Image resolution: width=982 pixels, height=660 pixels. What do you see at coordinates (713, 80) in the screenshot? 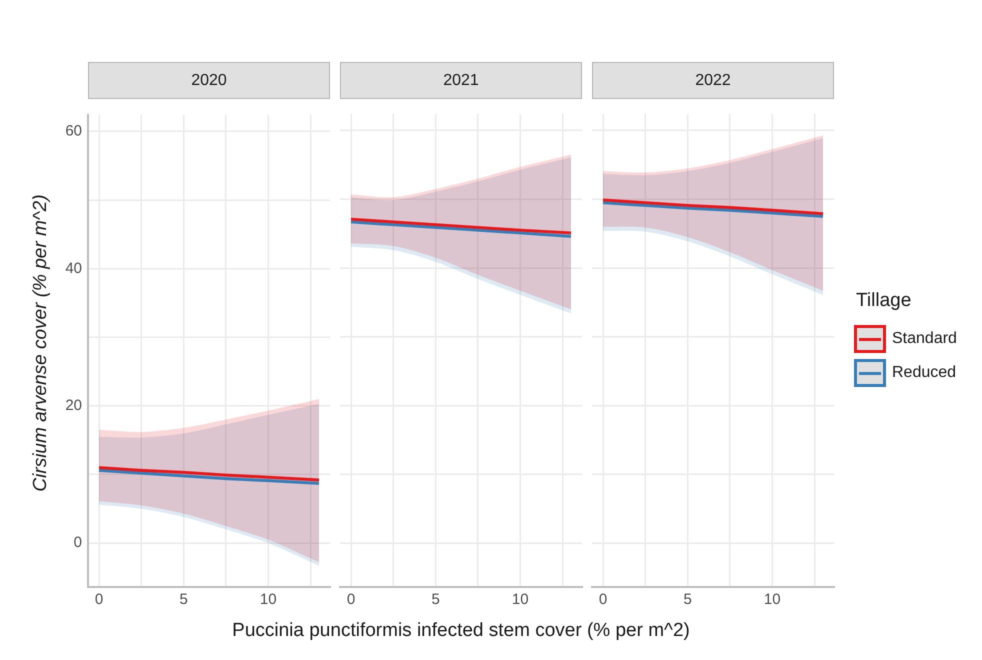
I see `chart-title: 2022` at bounding box center [713, 80].